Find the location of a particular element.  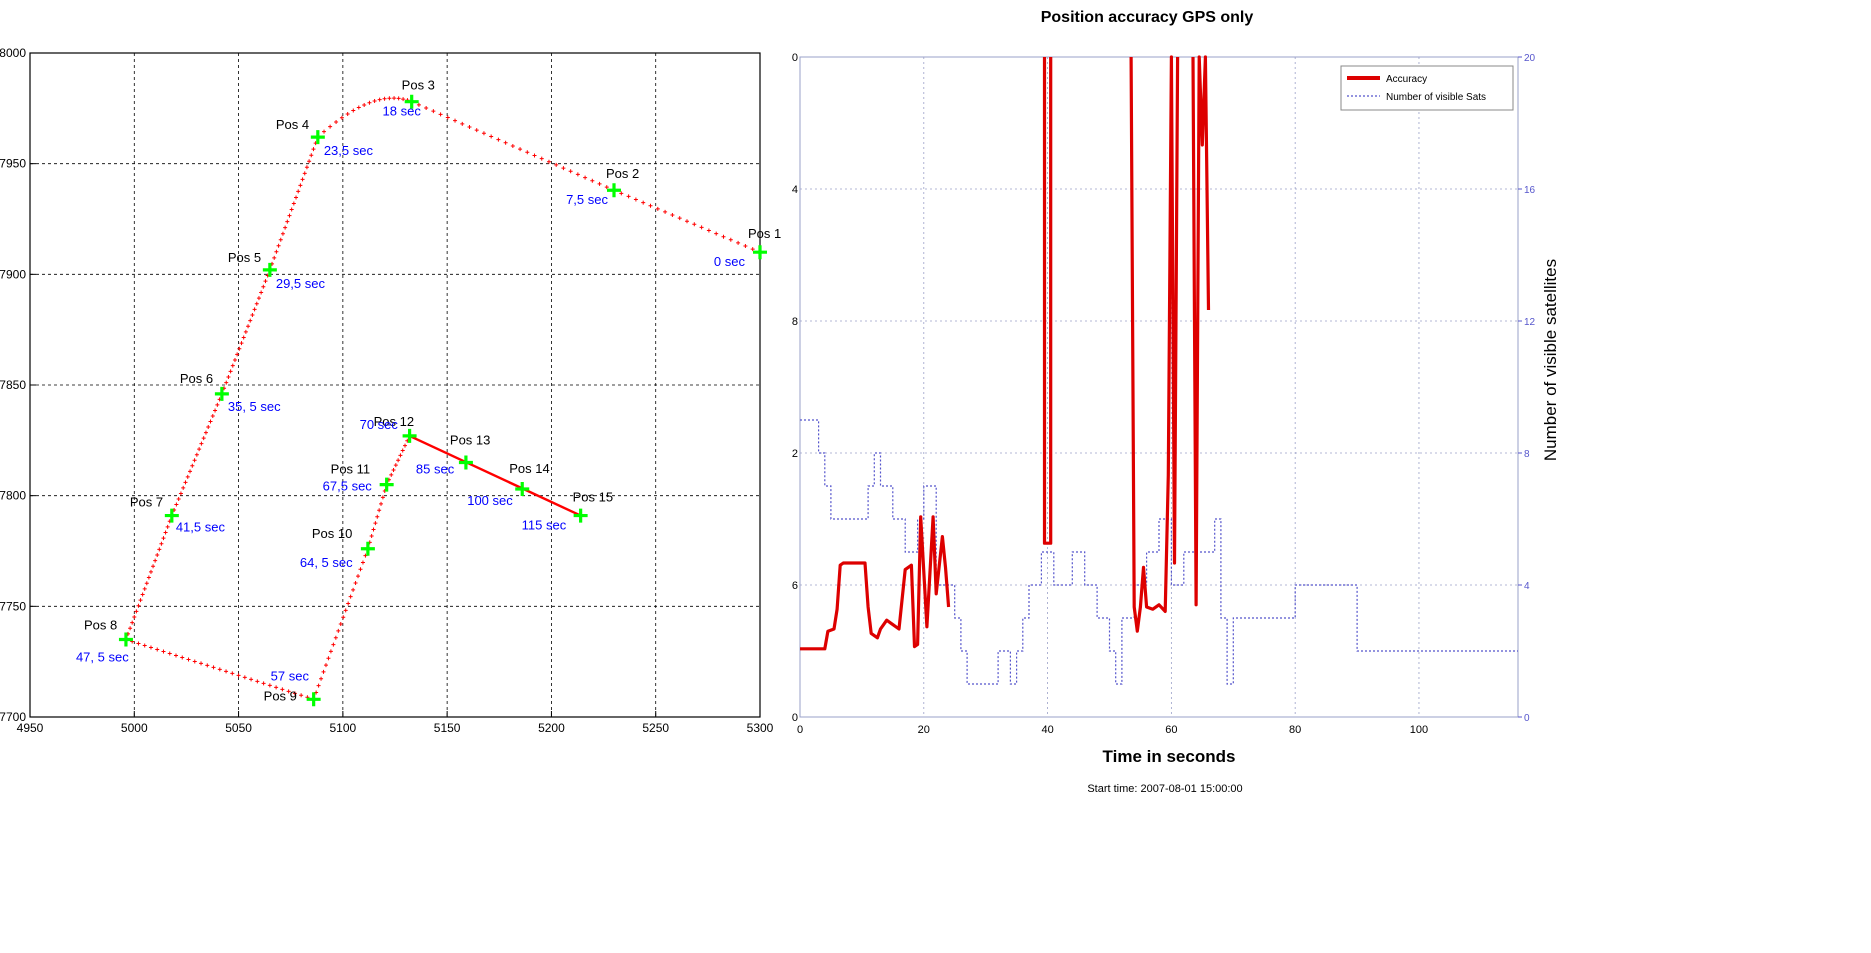

accuracy-x-tick-label: 100 is located at coordinates (1419, 730).